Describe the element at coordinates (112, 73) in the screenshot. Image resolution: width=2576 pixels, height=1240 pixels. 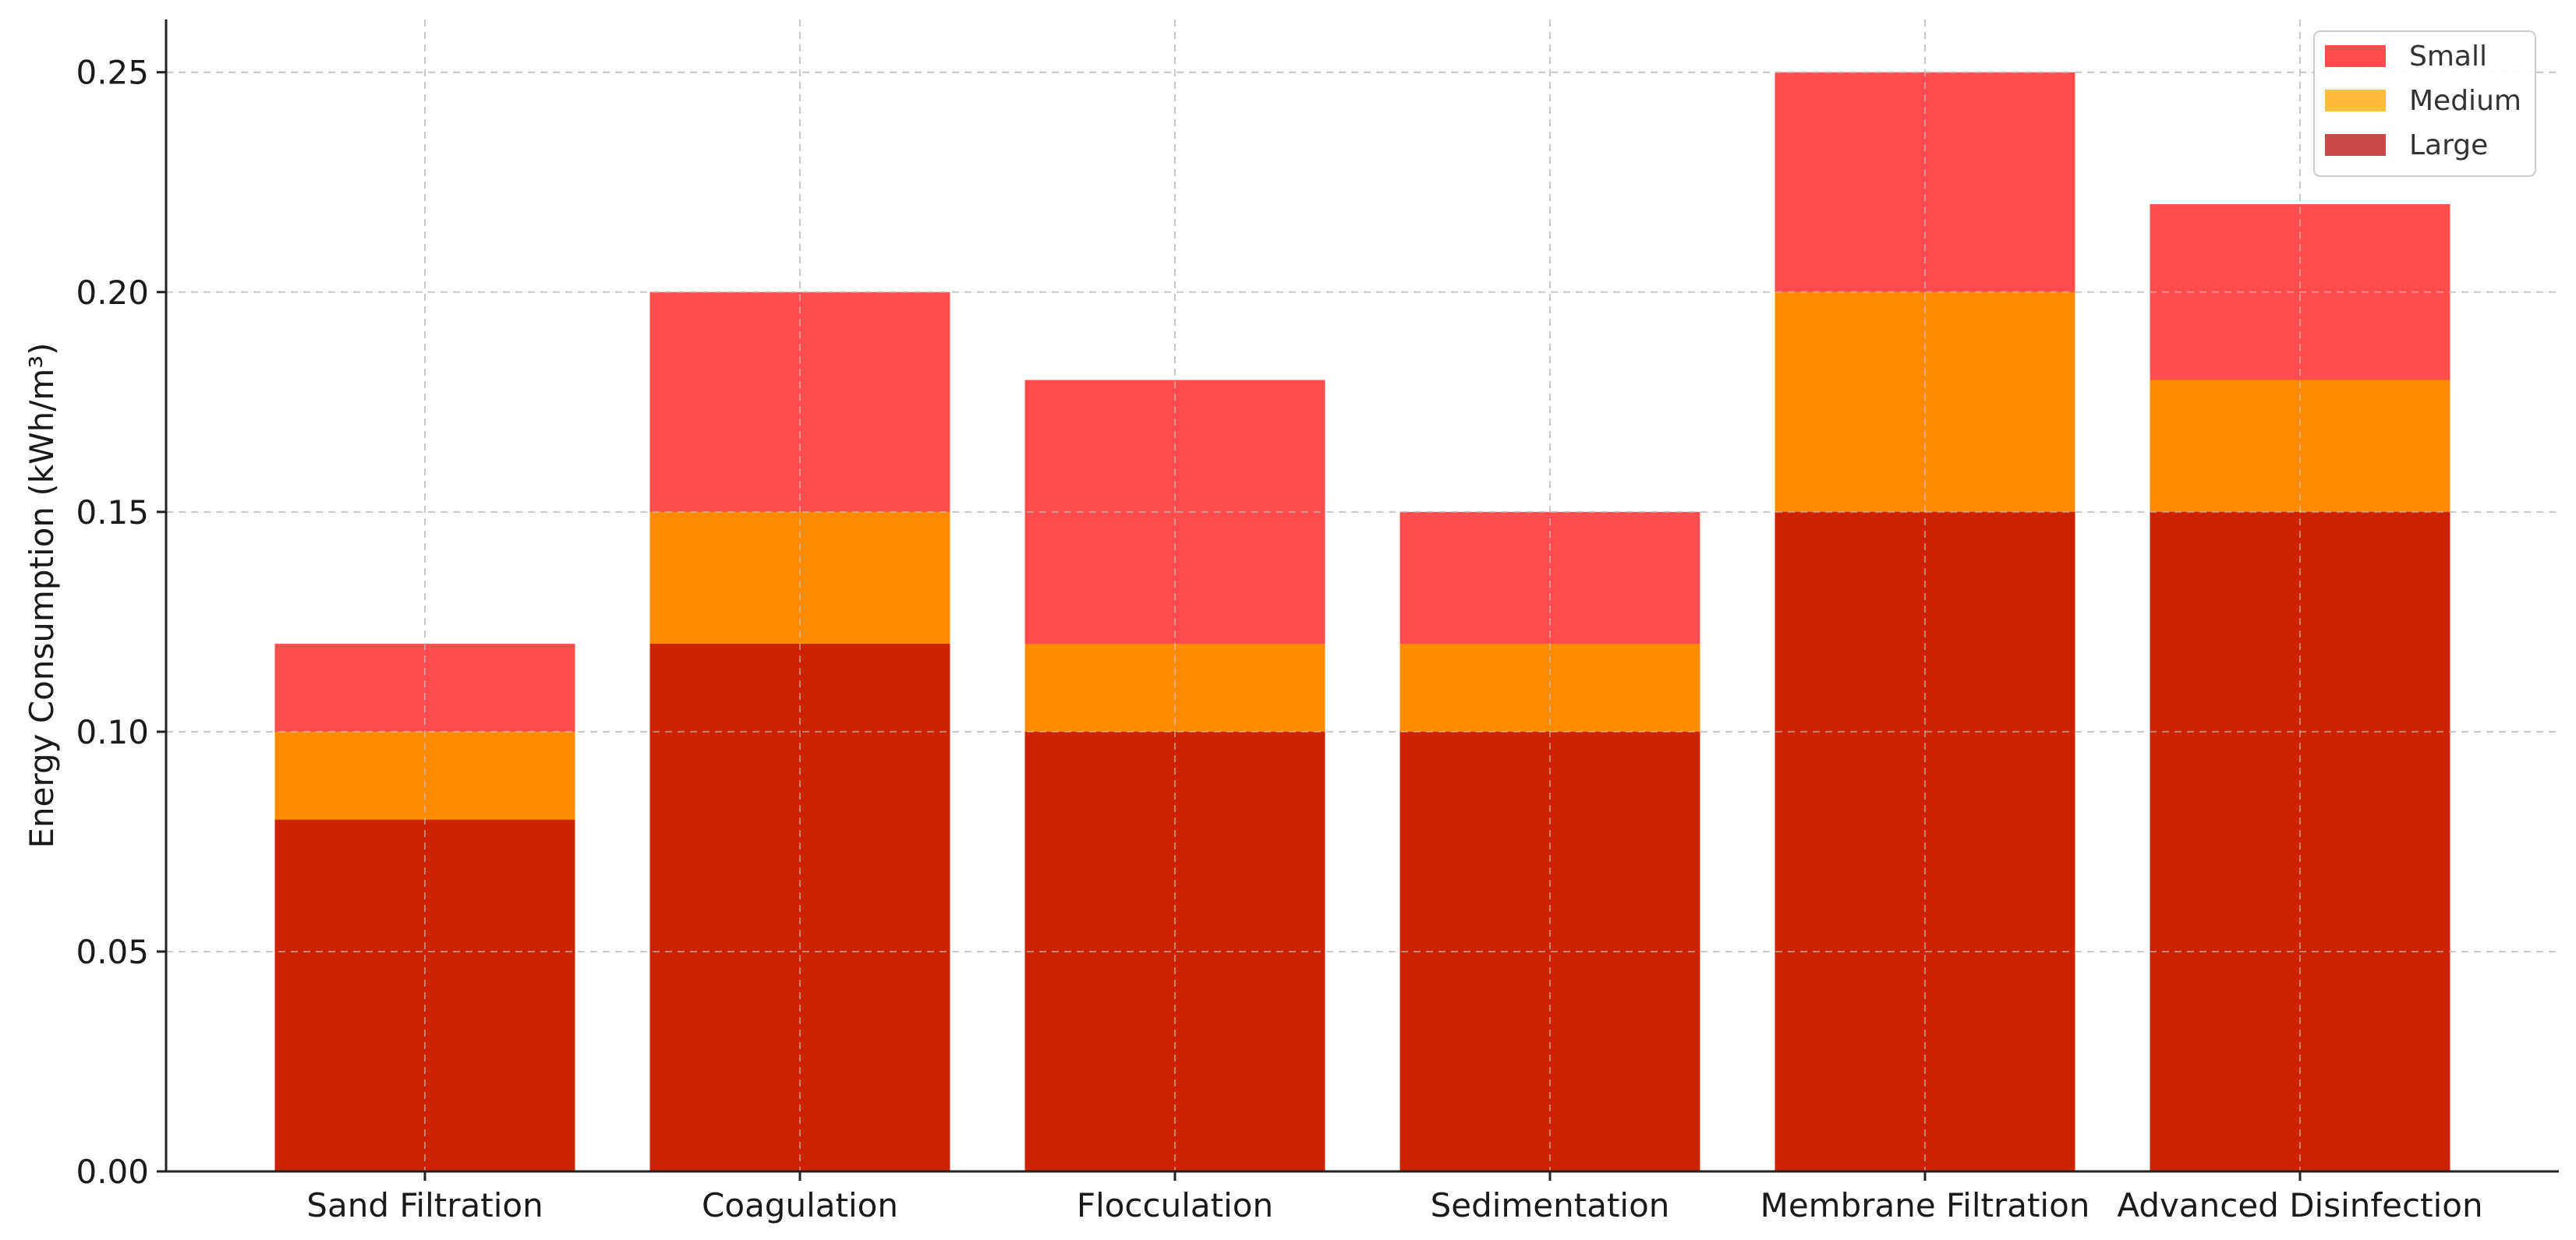
I see `y-tick-label: 0.25` at that location.